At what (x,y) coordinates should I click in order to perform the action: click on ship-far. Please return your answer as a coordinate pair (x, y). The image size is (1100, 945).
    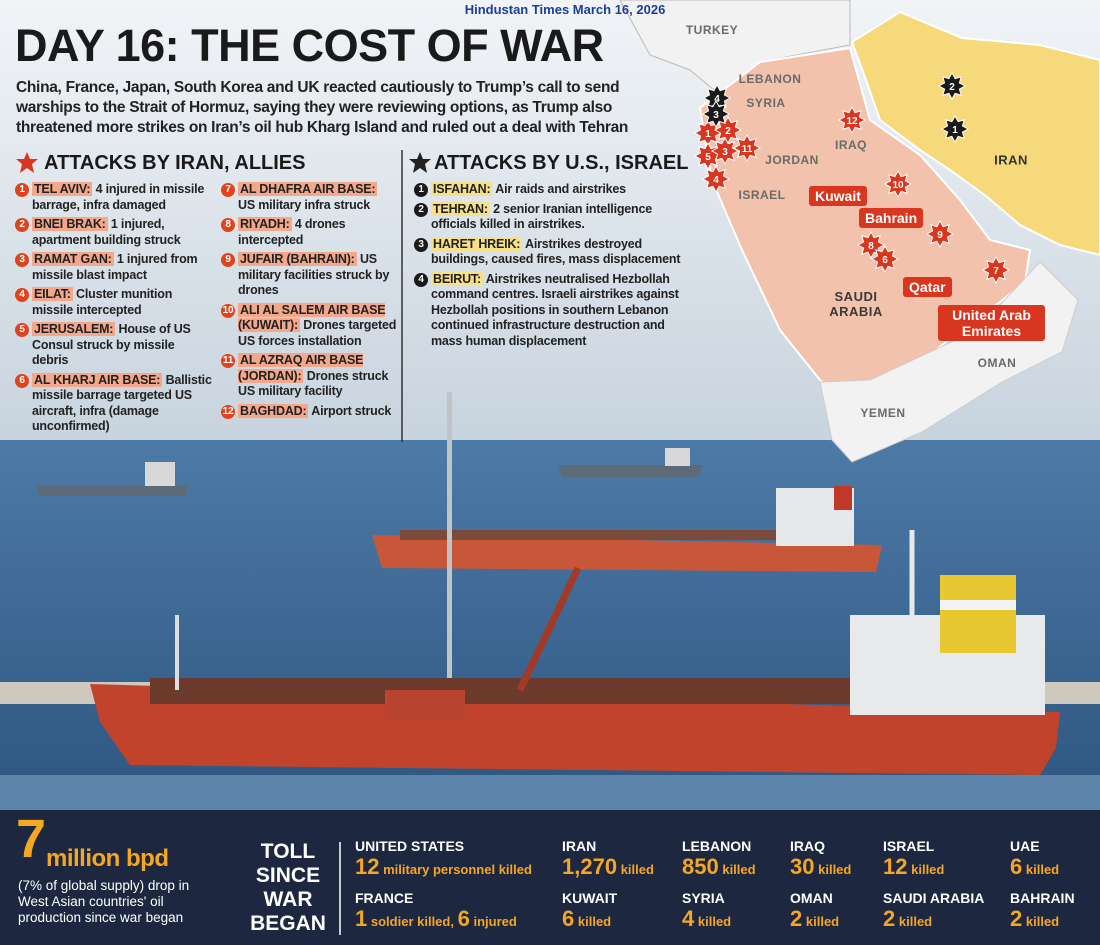
    Looking at the image, I should click on (369, 472).